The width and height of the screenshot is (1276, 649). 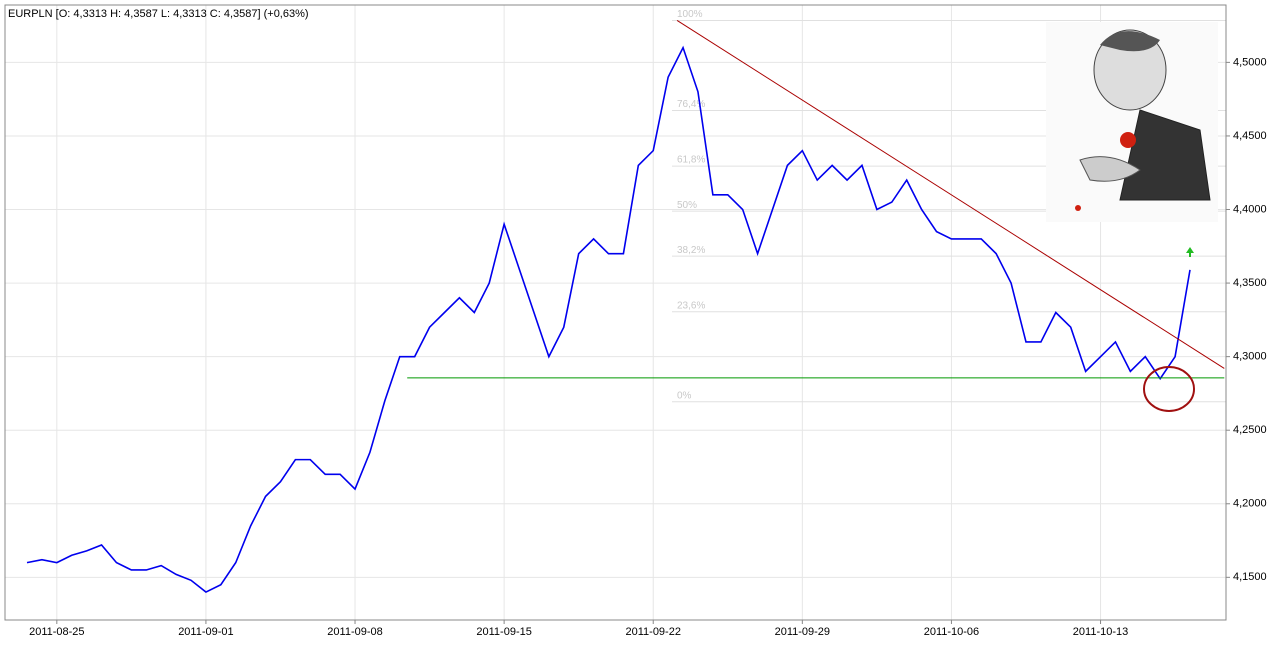 What do you see at coordinates (1250, 62) in the screenshot?
I see `y-tick-label: 4,5000` at bounding box center [1250, 62].